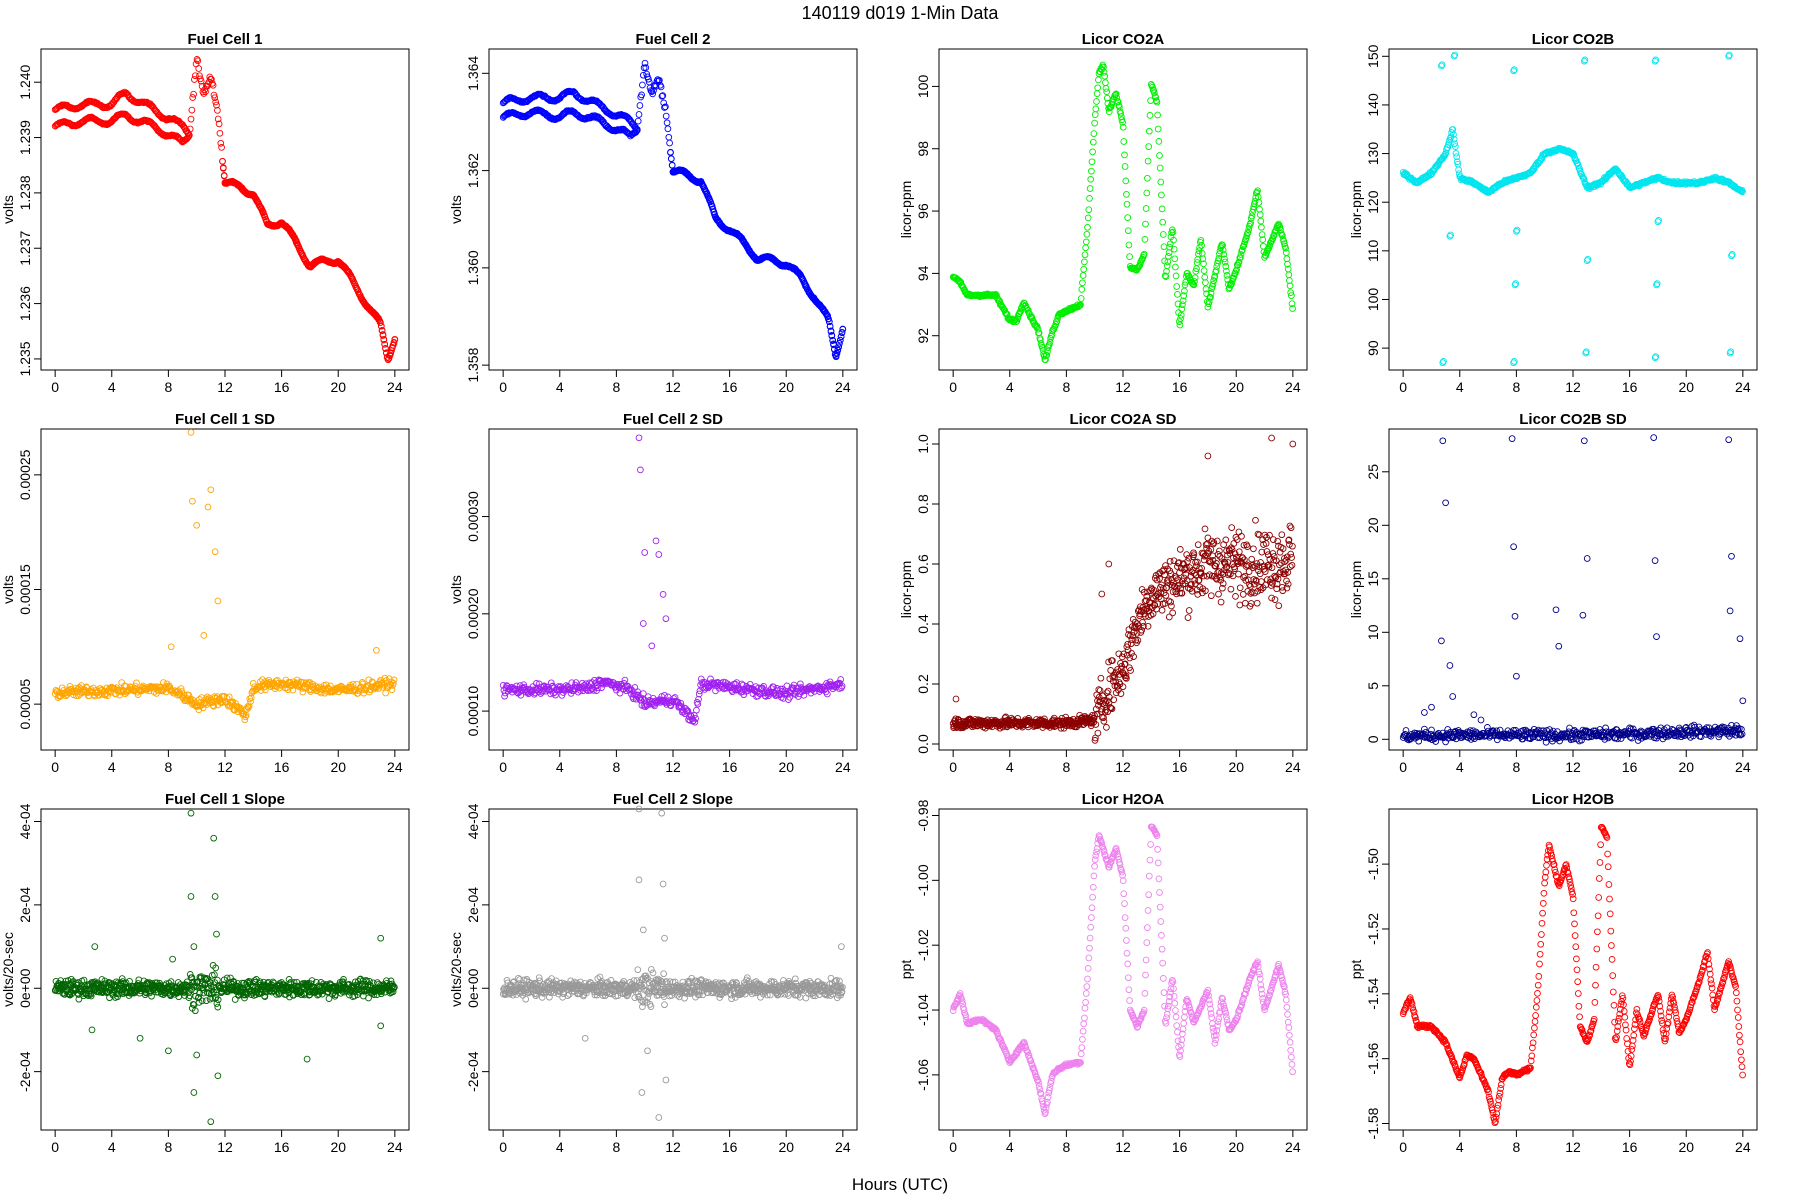  Describe the element at coordinates (1293, 387) in the screenshot. I see `x-tick-label: 24` at that location.